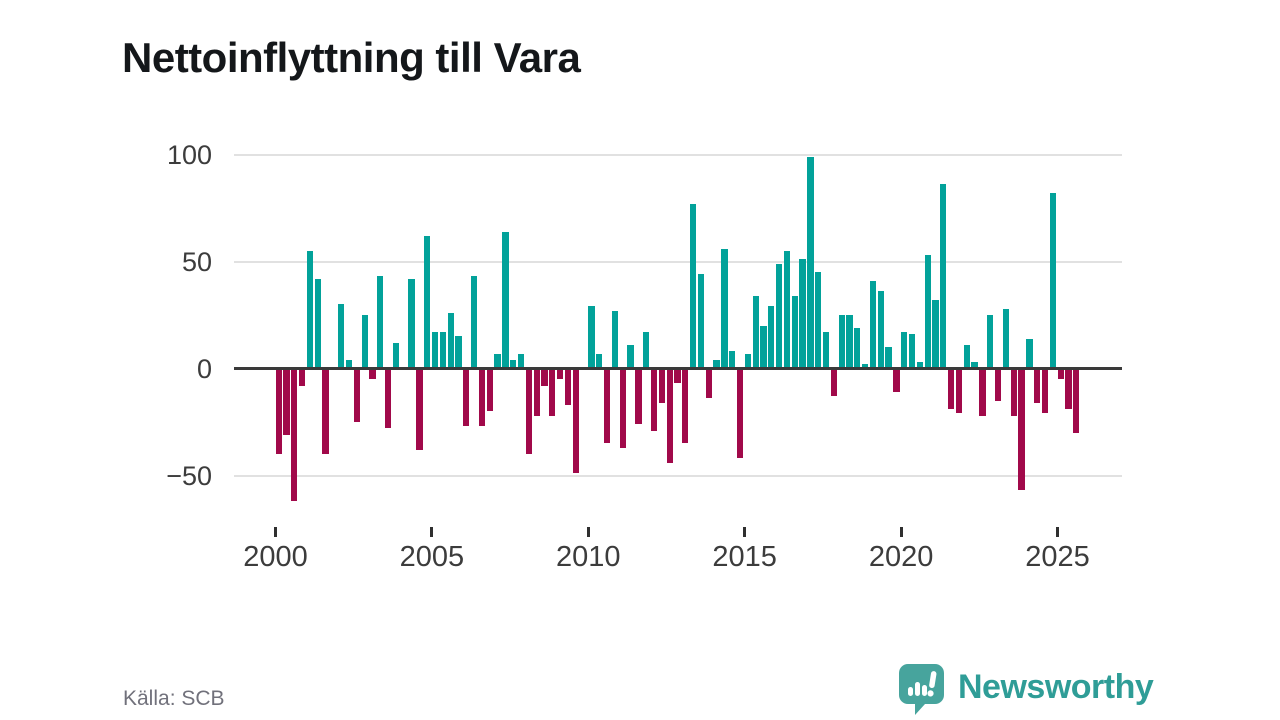 The image size is (1280, 720). Describe the element at coordinates (1056, 687) in the screenshot. I see `newsworthy-logo-text: Newsworthy` at that location.